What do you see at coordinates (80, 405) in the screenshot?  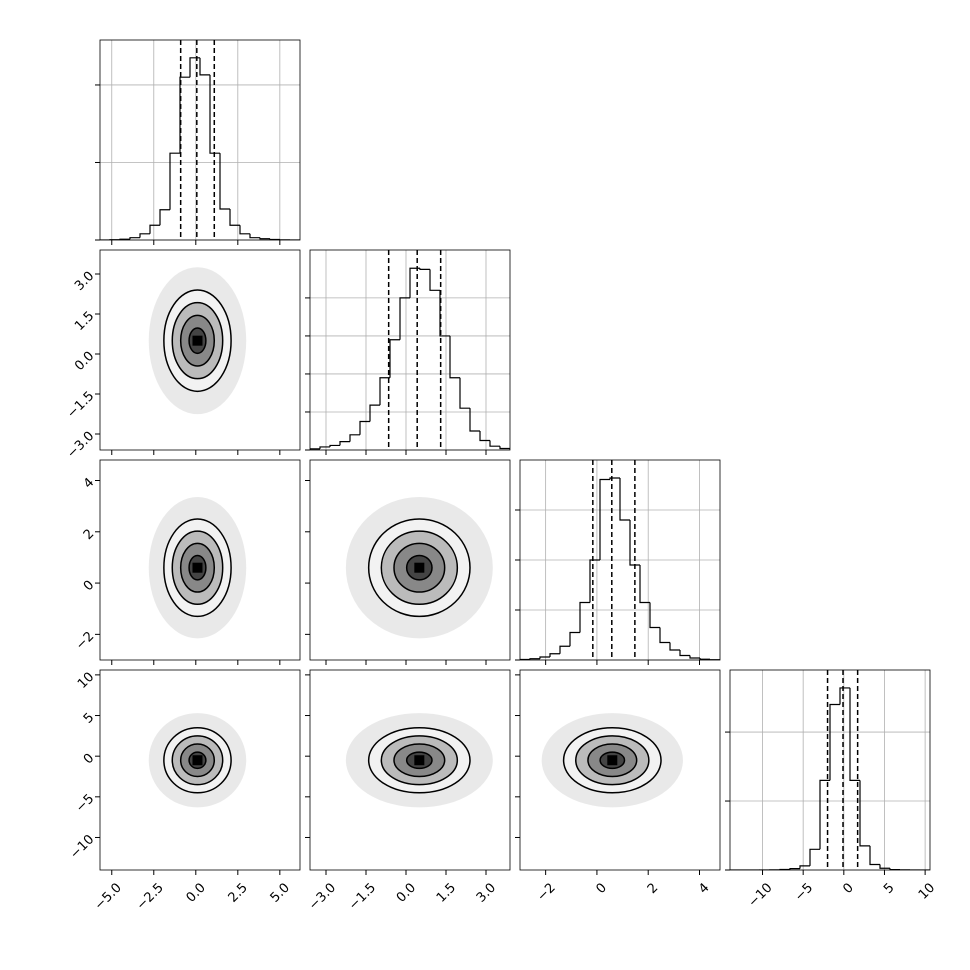 I see `y-tick-label: −1.5` at bounding box center [80, 405].